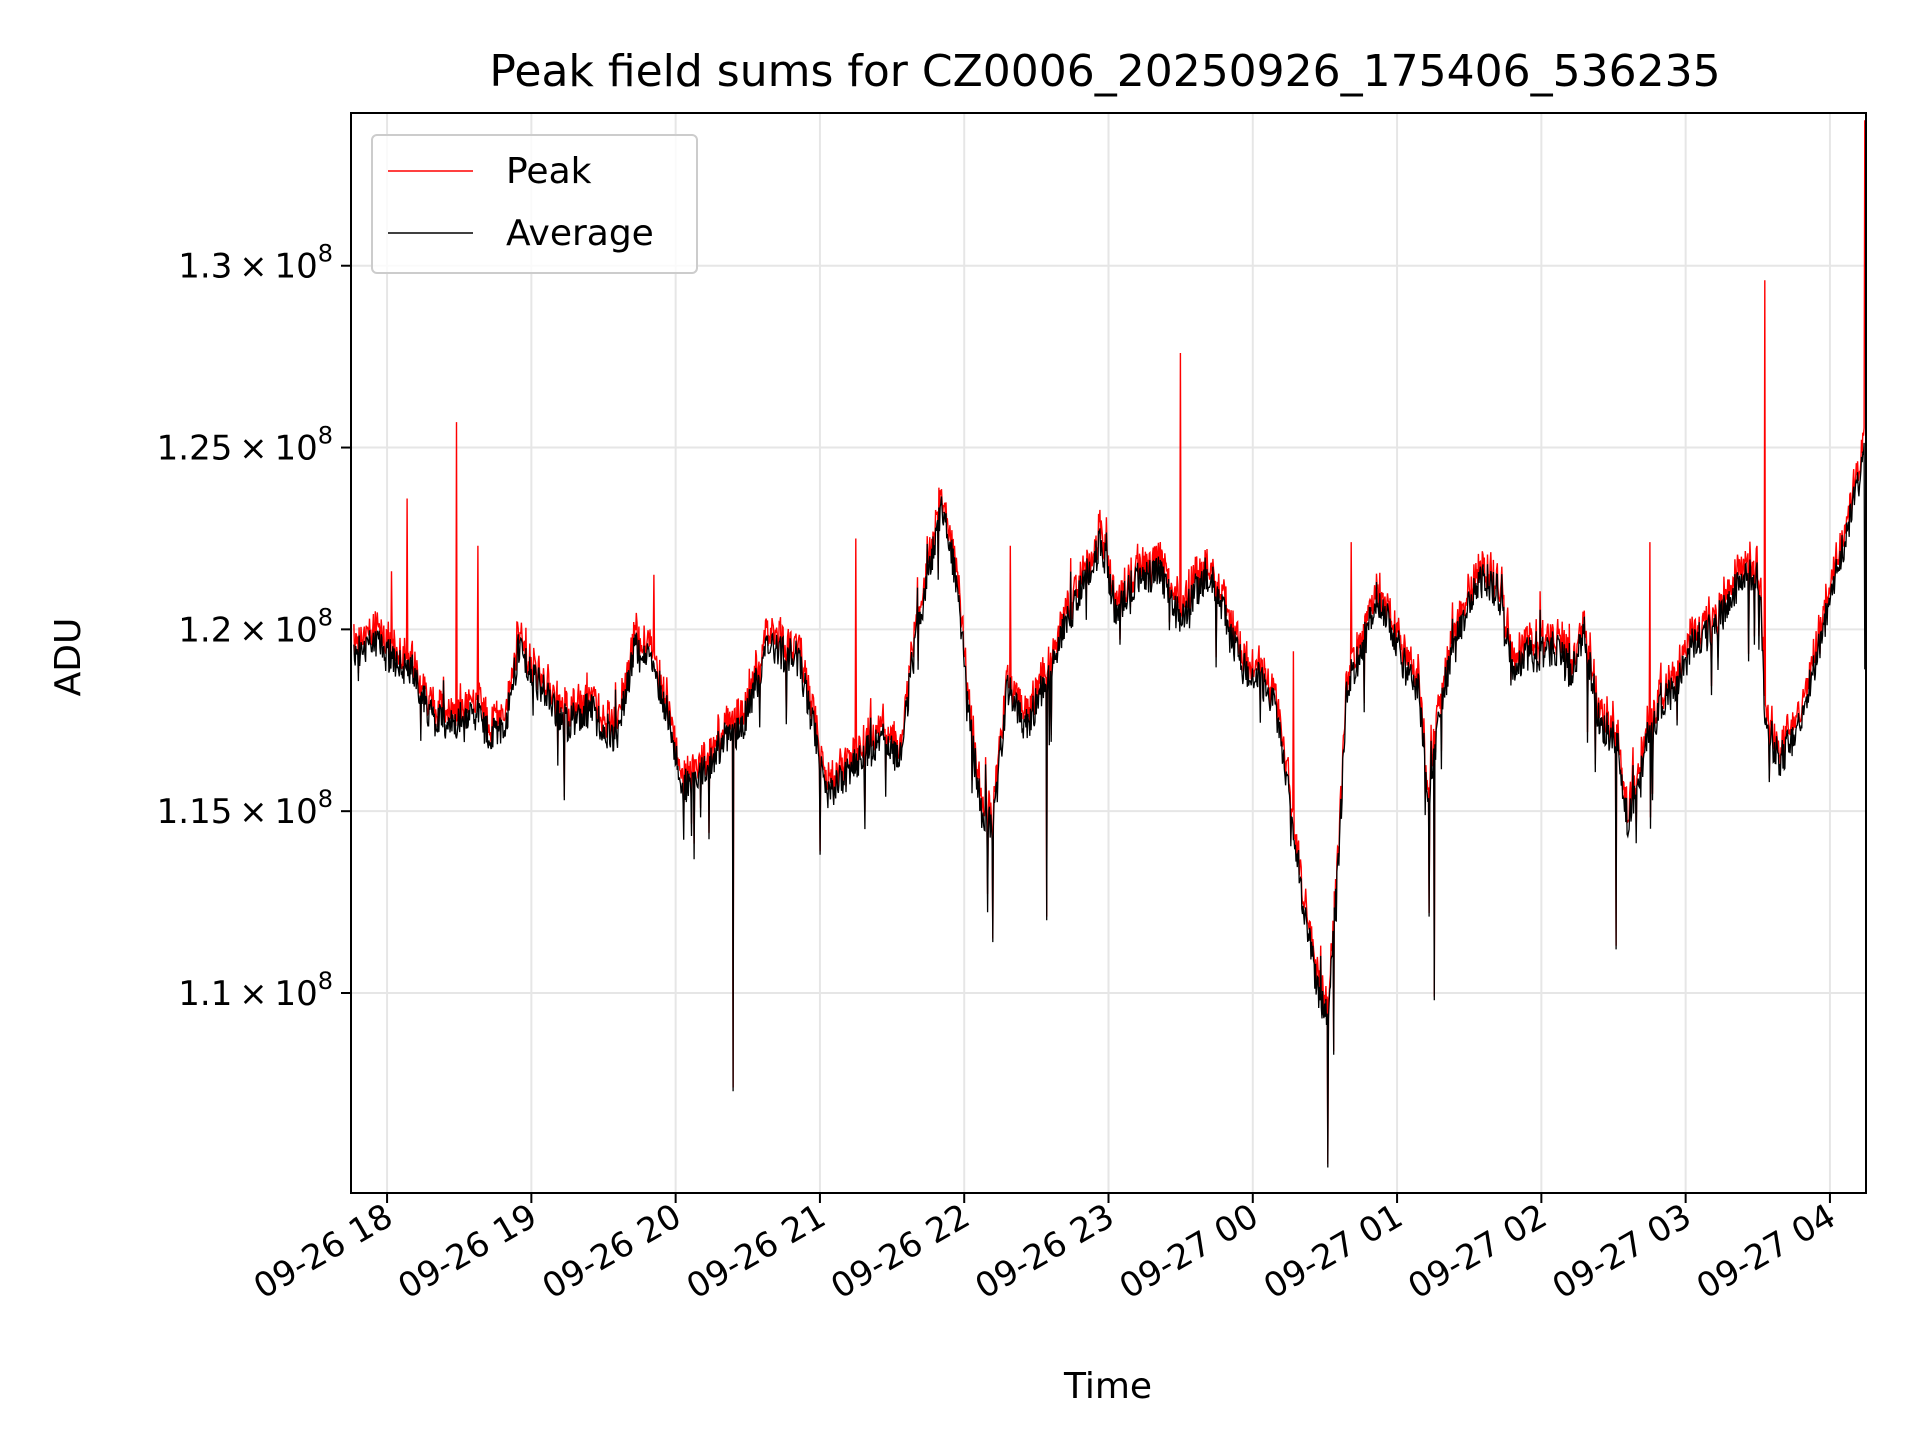 Image resolution: width=1920 pixels, height=1440 pixels. What do you see at coordinates (612, 1251) in the screenshot?
I see `x-tick-label: 09-26 20` at bounding box center [612, 1251].